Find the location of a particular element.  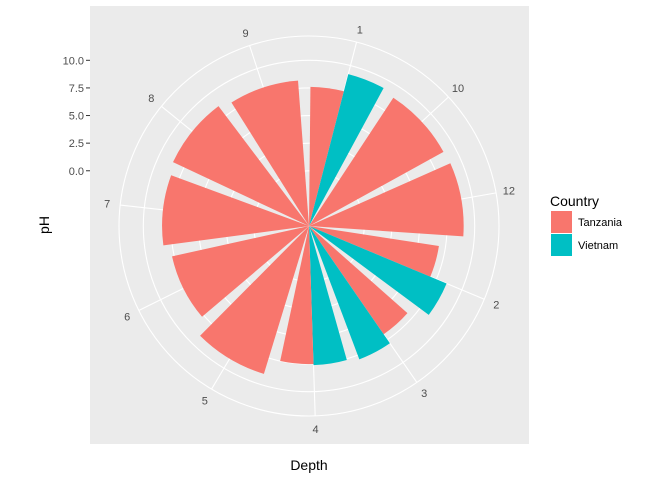

y-axis: 0.0 2.5 5.0 7.5 10.0 is located at coordinates (76, 116).